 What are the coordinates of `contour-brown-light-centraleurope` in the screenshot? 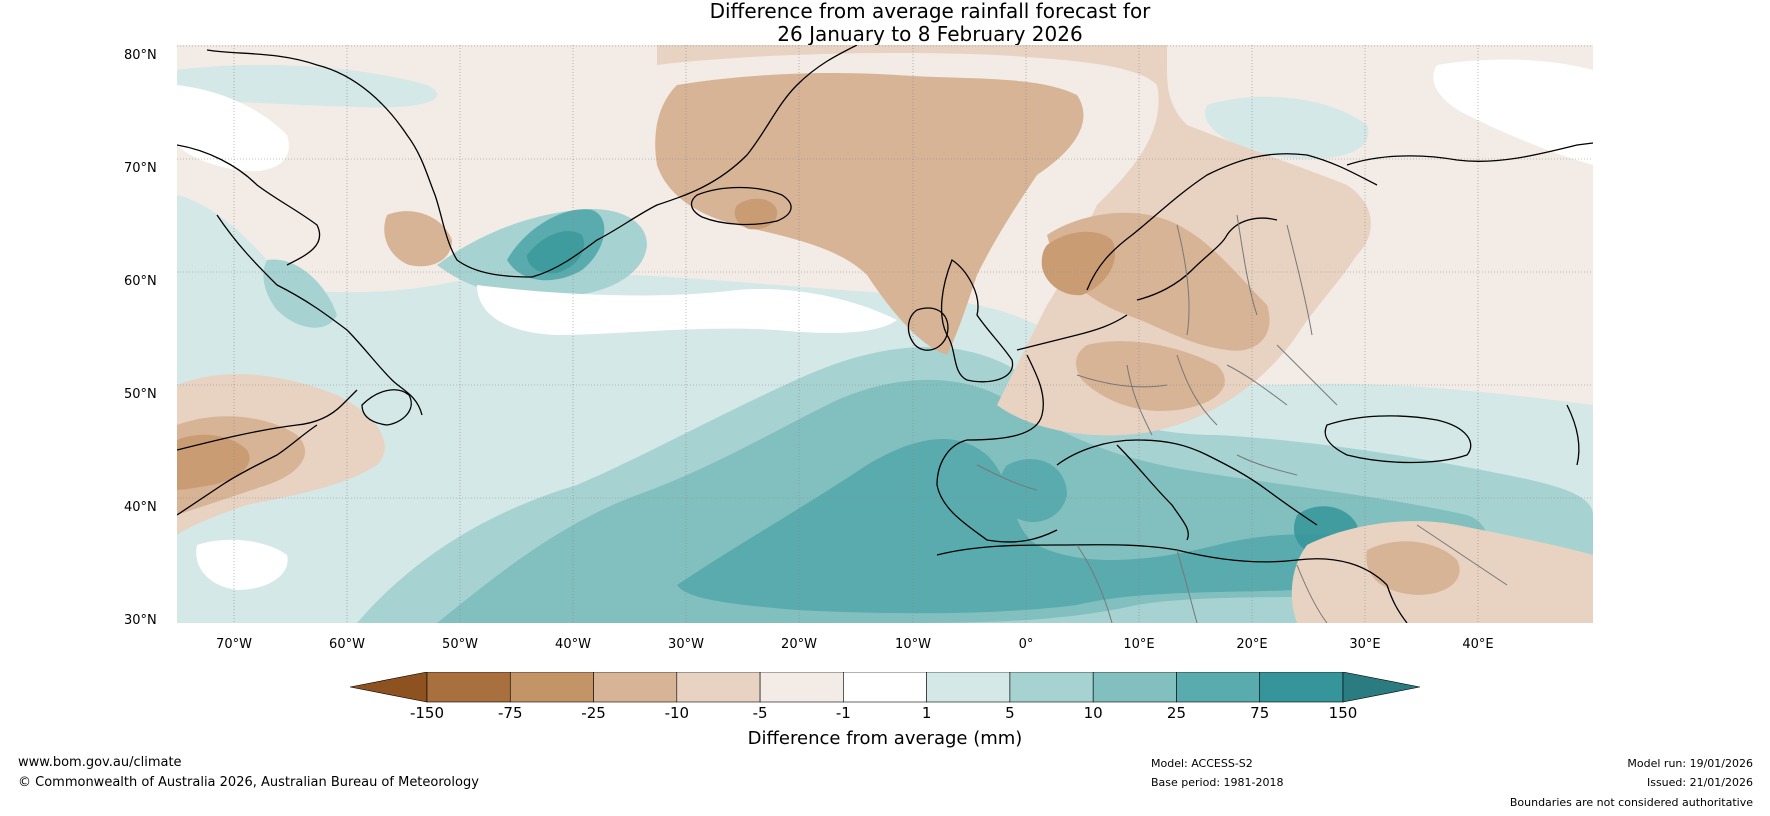 It's located at (1150, 376).